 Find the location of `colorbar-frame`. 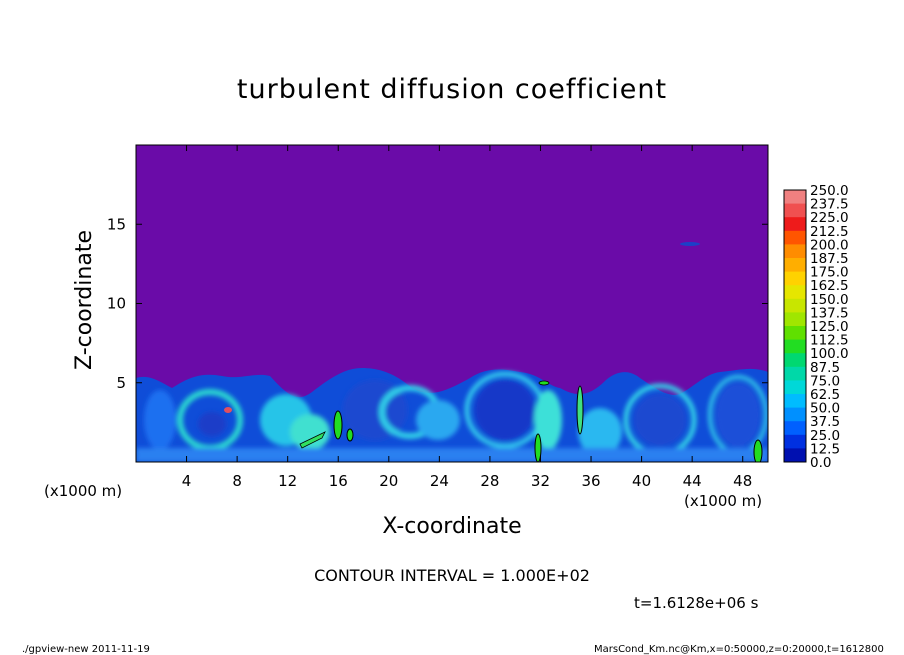

colorbar-frame is located at coordinates (795, 326).